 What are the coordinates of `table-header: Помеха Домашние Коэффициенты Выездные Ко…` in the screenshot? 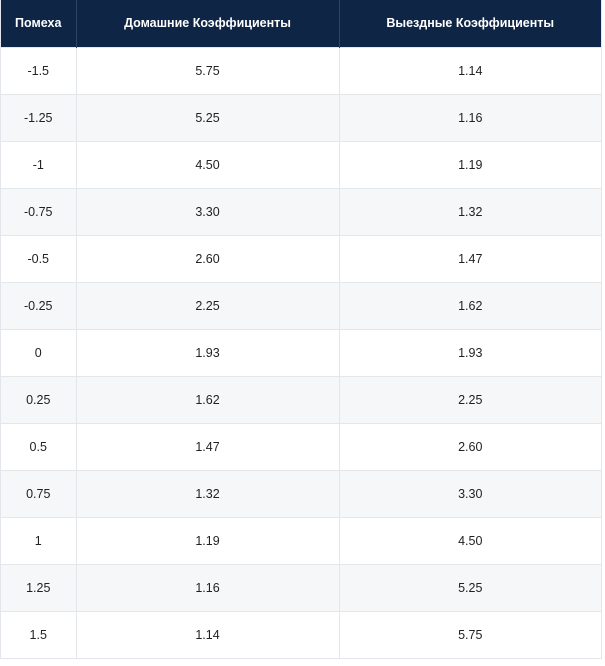 It's located at (301, 23).